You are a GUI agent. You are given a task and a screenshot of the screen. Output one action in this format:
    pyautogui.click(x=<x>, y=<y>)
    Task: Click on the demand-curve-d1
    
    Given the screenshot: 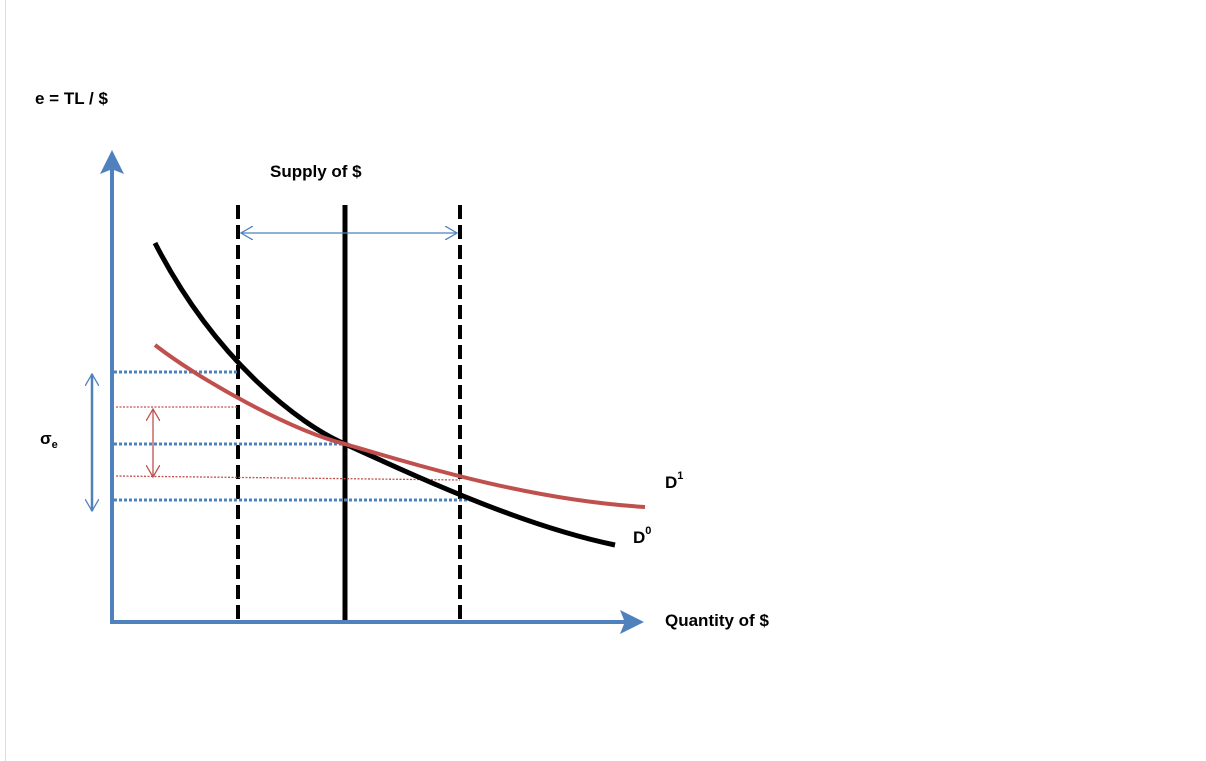 What is the action you would take?
    pyautogui.click(x=399, y=426)
    